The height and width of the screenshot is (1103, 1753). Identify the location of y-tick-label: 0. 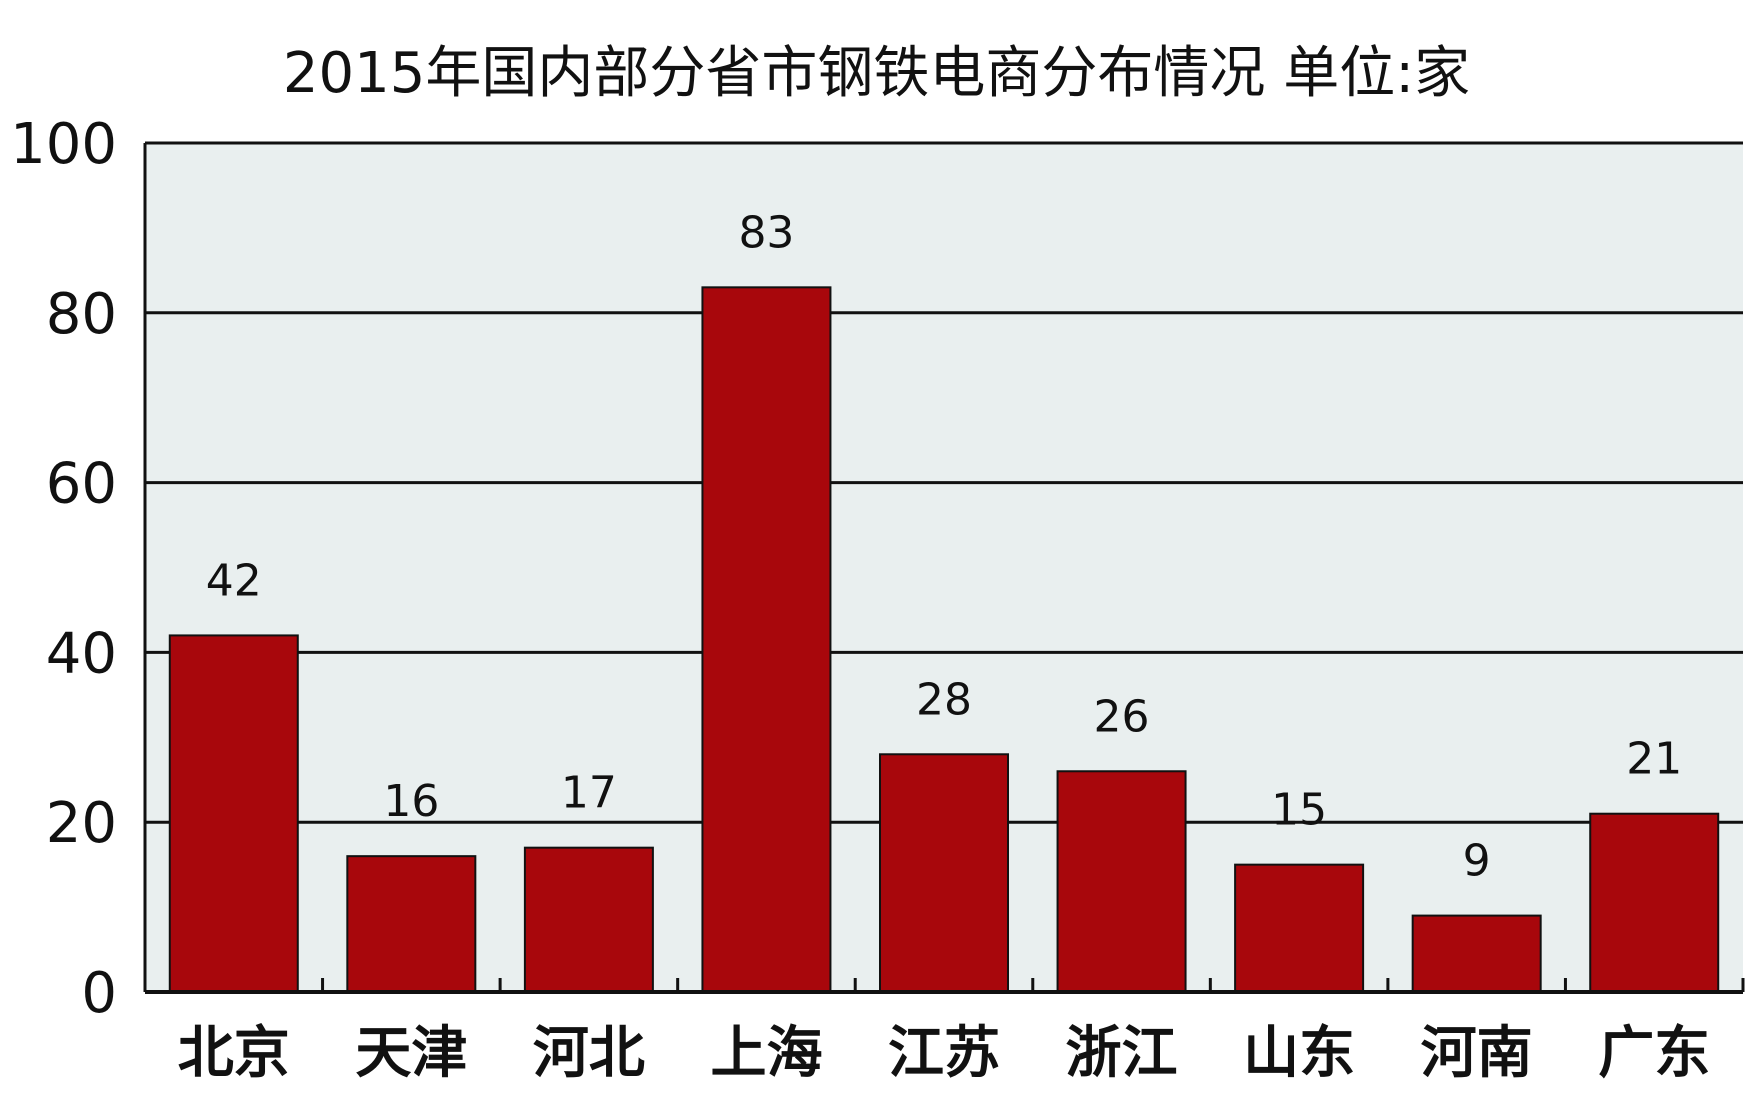
(99, 993).